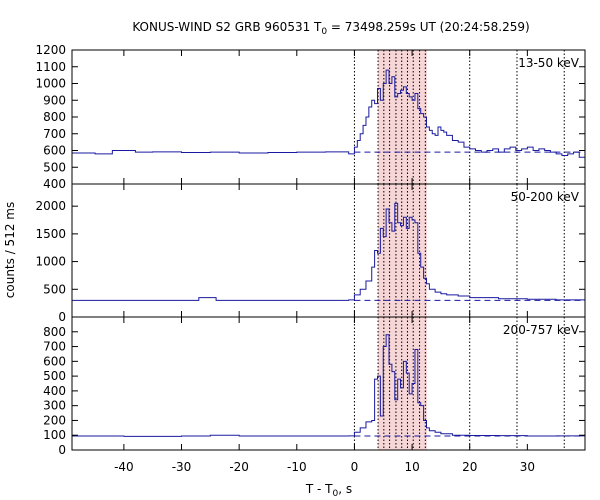  I want to click on y-tick-label: 900, so click(54, 100).